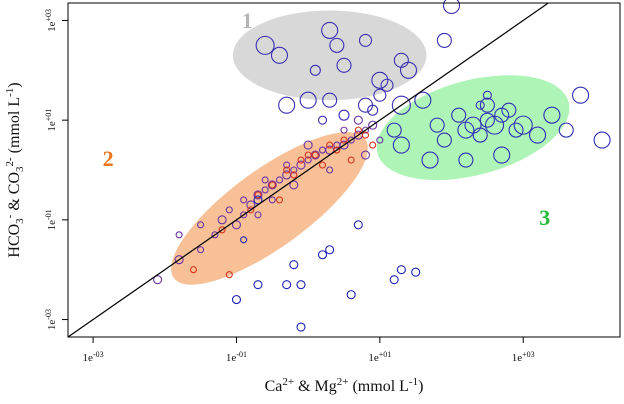  What do you see at coordinates (51, 120) in the screenshot?
I see `y-tick-label: 1e+01` at bounding box center [51, 120].